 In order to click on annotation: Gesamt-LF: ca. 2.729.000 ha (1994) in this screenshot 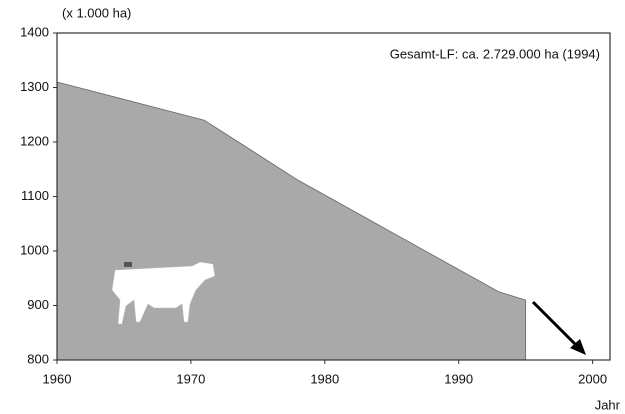, I will do `click(495, 53)`.